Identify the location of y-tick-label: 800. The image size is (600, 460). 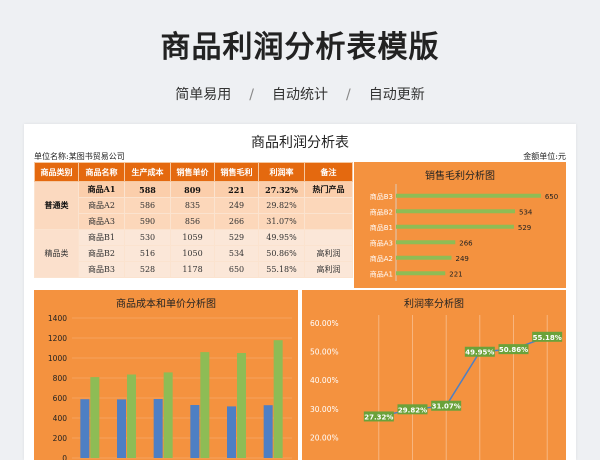
(60, 378).